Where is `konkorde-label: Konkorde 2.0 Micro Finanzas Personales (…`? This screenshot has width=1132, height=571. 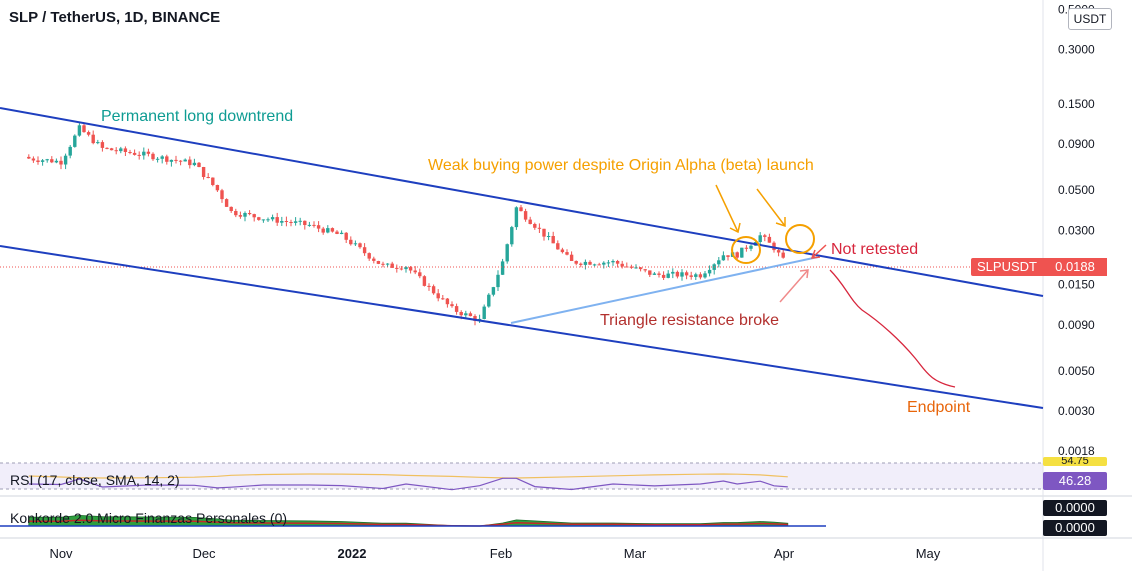
konkorde-label: Konkorde 2.0 Micro Finanzas Personales (… is located at coordinates (149, 518).